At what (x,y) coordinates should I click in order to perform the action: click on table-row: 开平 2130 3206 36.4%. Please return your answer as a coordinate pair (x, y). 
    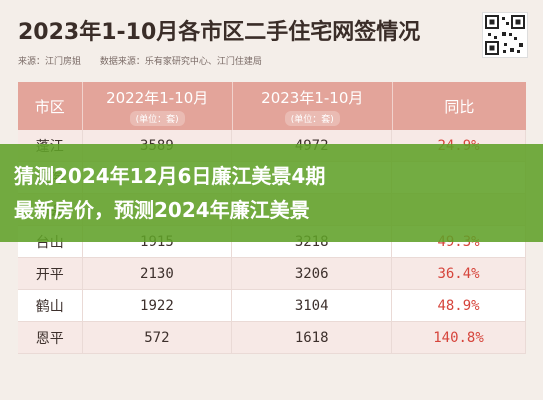
    Looking at the image, I should click on (272, 274).